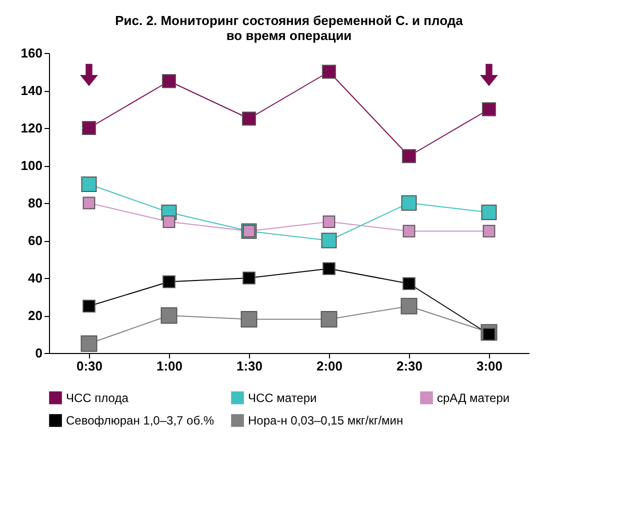 This screenshot has width=642, height=530. I want to click on y-tick-label: 100, so click(31, 165).